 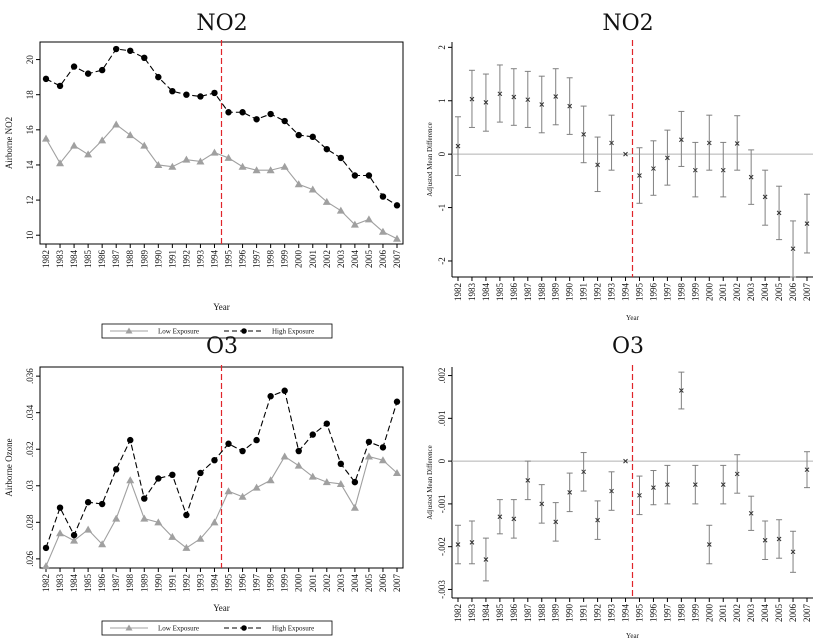 What do you see at coordinates (442, 101) in the screenshot?
I see `y-tick-label: 1` at bounding box center [442, 101].